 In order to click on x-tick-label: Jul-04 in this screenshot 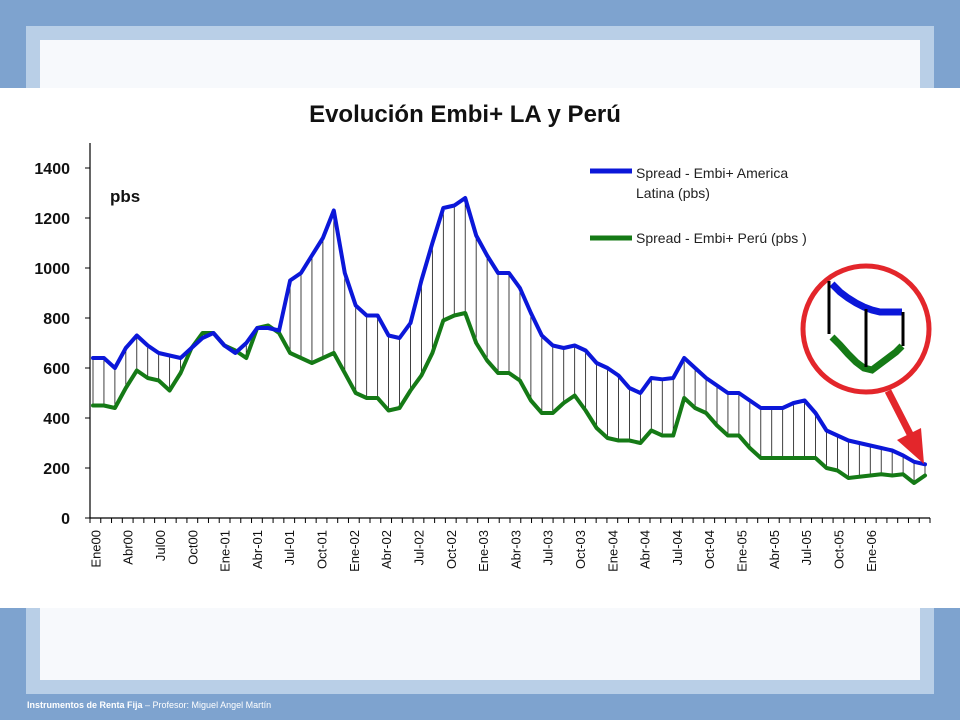, I will do `click(677, 547)`.